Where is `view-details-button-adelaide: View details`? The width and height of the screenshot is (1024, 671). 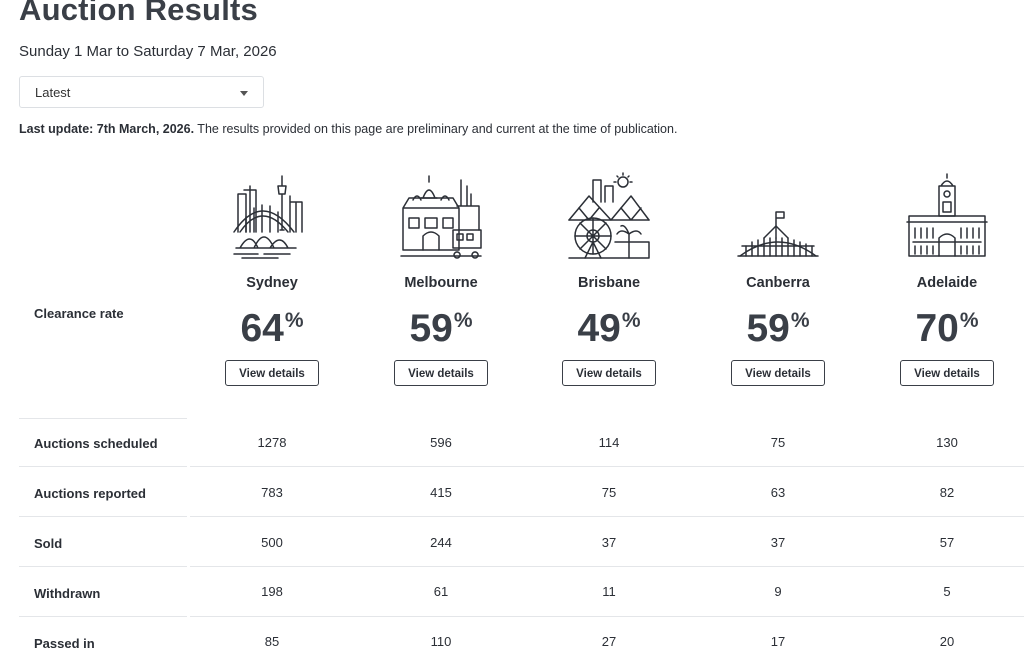 view-details-button-adelaide: View details is located at coordinates (947, 373).